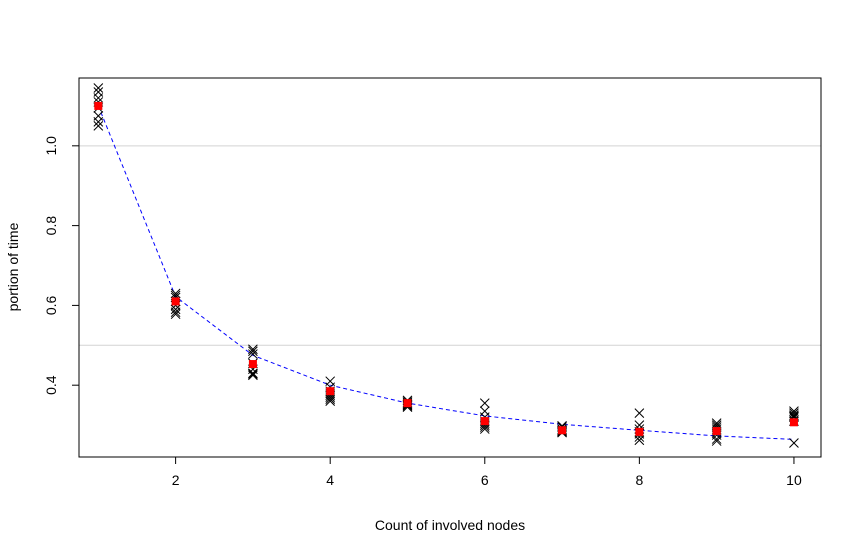 The height and width of the screenshot is (555, 861). I want to click on x-axis: 2 4 6 8 10, so click(487, 472).